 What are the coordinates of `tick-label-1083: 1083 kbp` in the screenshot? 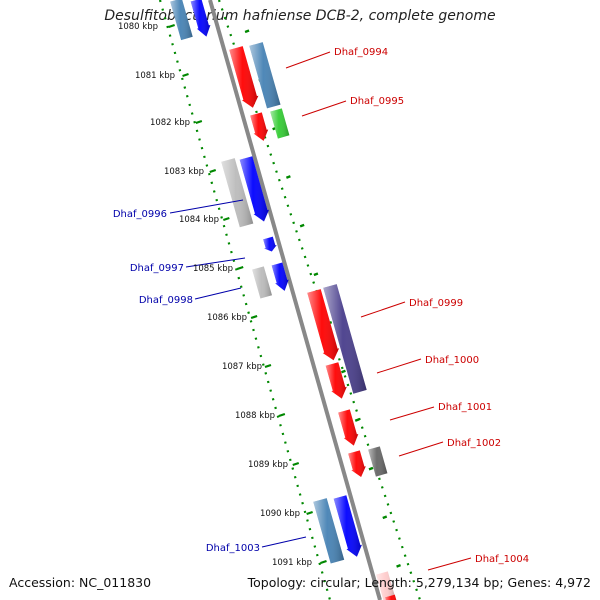 It's located at (184, 172).